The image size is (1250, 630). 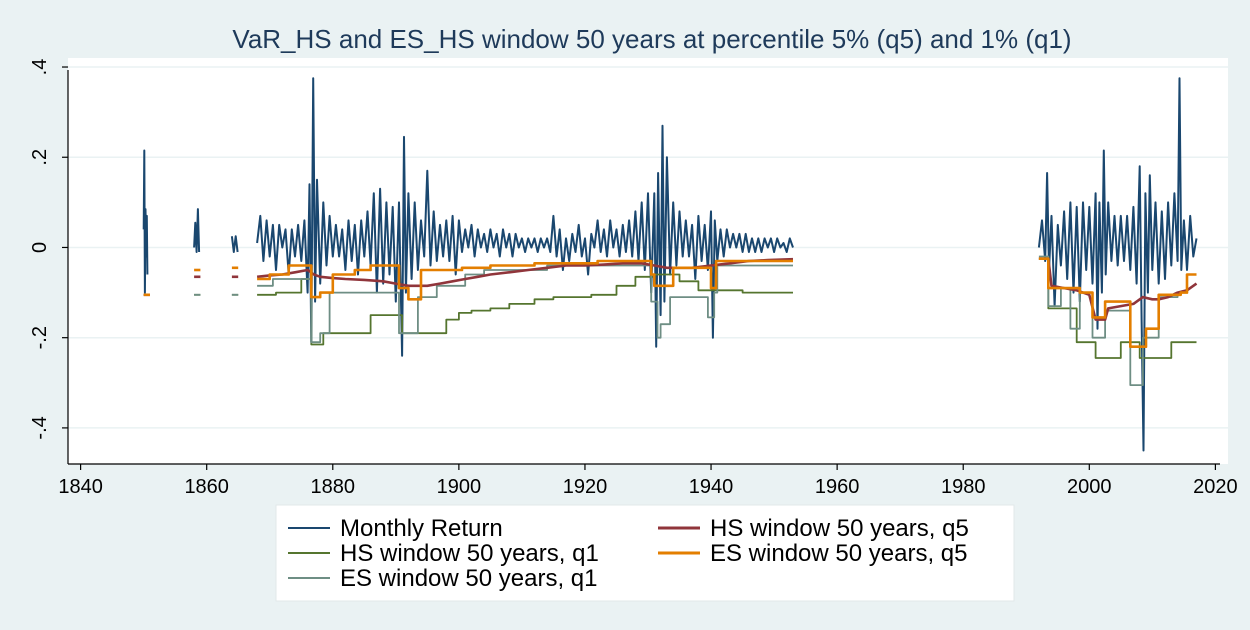 I want to click on x-tick-label: 1860, so click(x=206, y=487).